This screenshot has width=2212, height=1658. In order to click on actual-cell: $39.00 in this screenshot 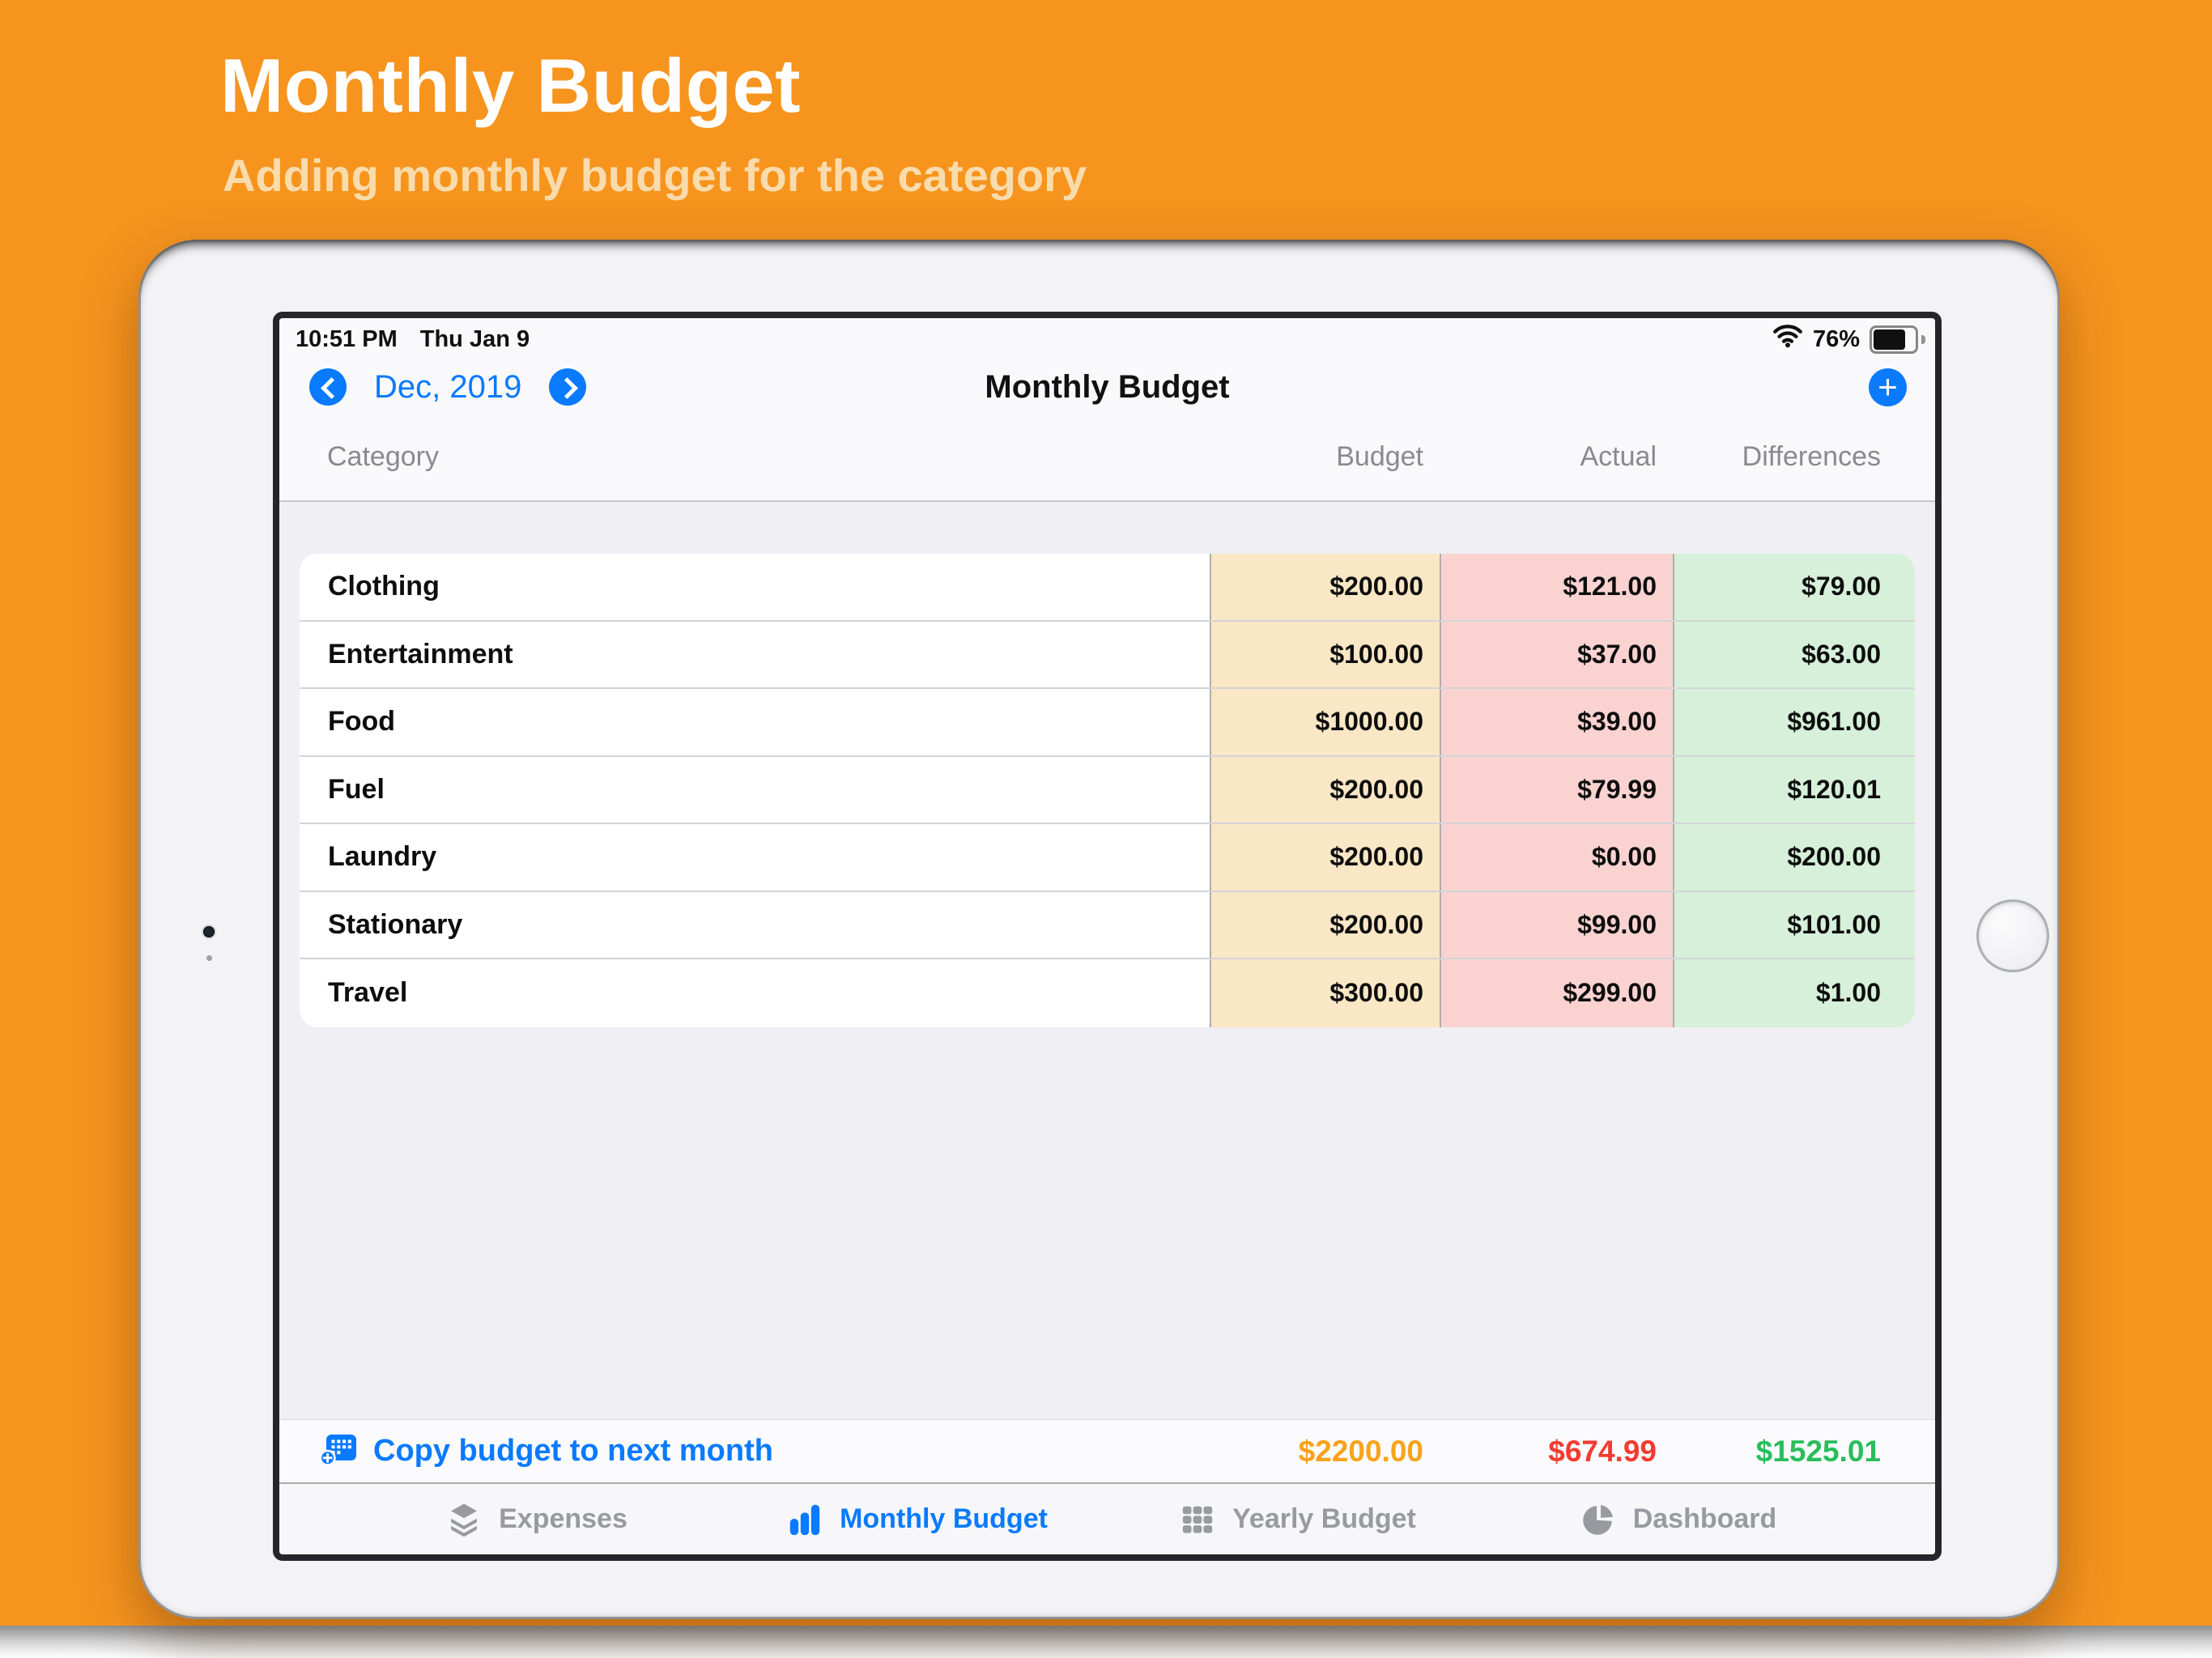, I will do `click(1557, 722)`.